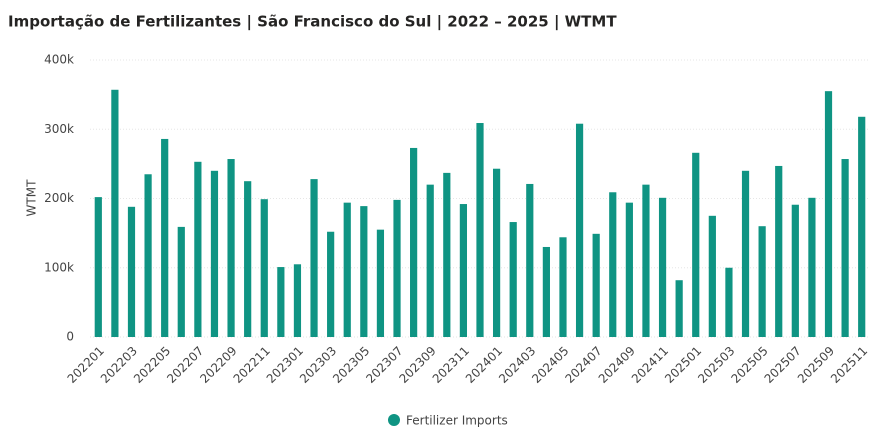 The width and height of the screenshot is (893, 442). I want to click on y-tick-label: 0, so click(70, 337).